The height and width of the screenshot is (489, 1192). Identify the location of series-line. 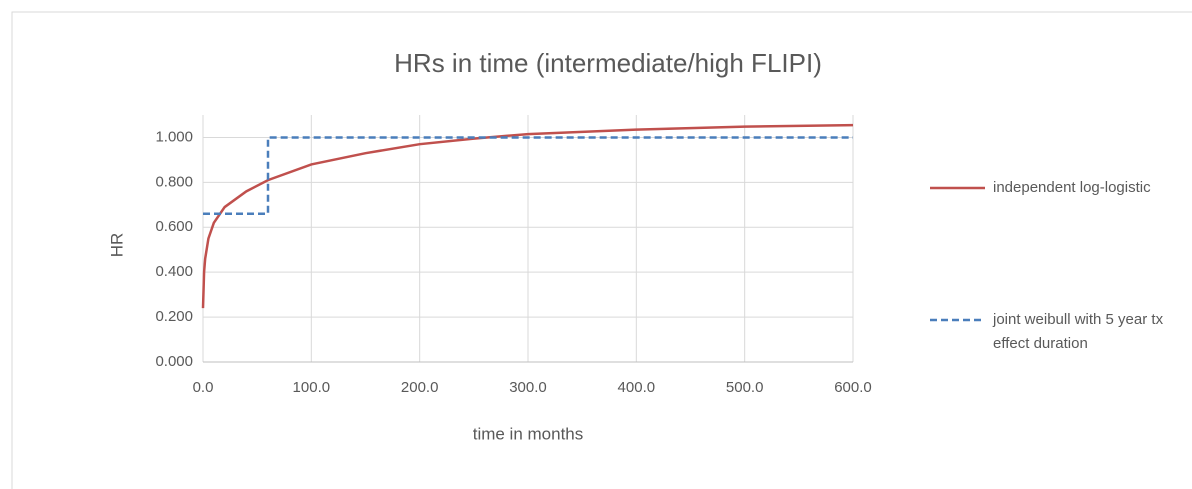
(528, 176).